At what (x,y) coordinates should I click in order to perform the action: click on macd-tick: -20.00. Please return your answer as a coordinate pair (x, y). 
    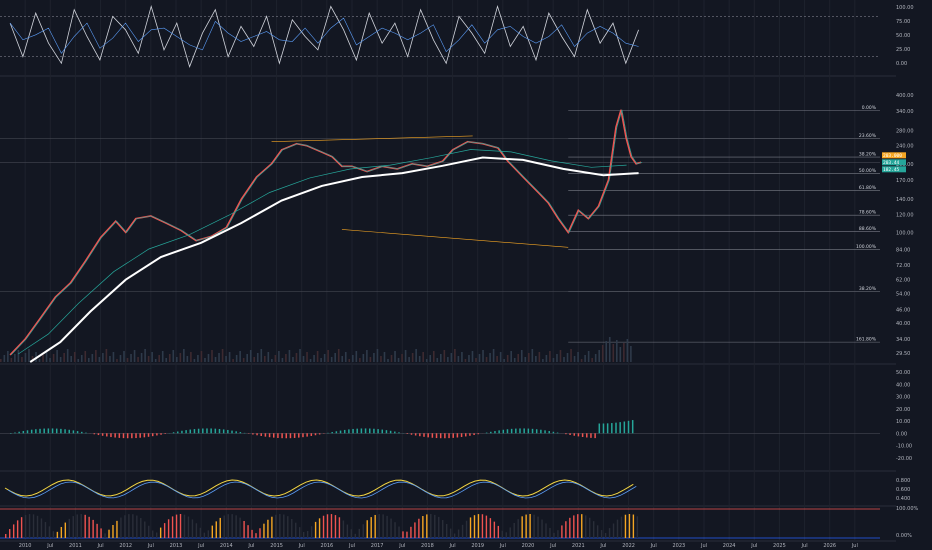
    Looking at the image, I should click on (904, 459).